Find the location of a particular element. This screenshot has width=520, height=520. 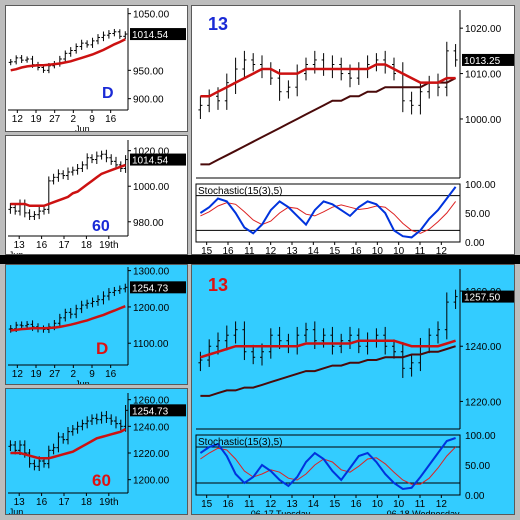

session-date-label: 06-18 Wednesday is located at coordinates (423, 511).